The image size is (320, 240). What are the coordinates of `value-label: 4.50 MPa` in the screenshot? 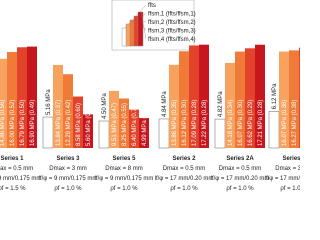 It's located at (105, 106).